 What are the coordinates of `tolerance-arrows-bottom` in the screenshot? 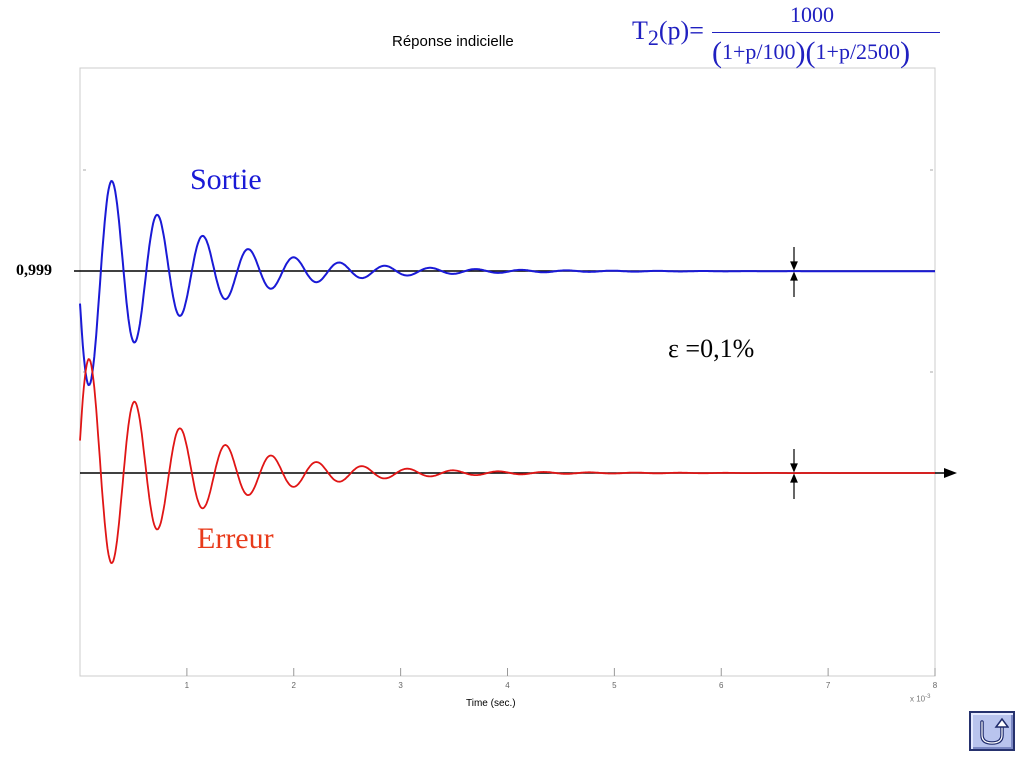 It's located at (794, 474).